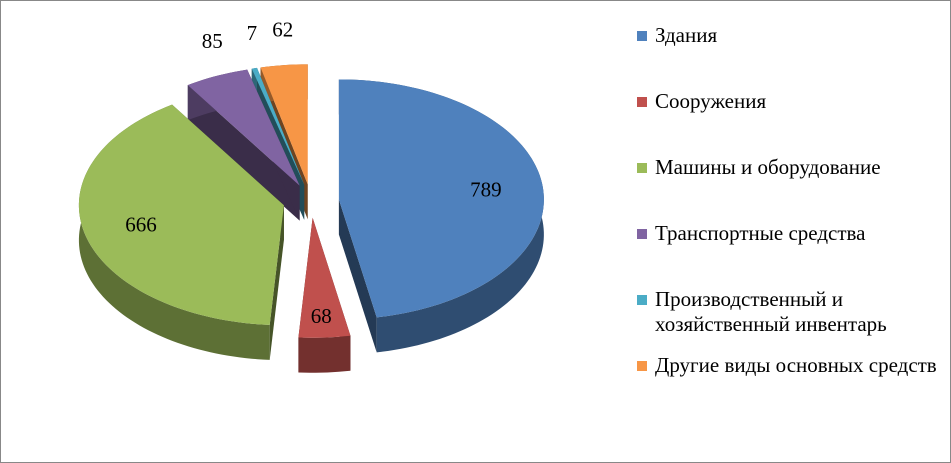  Describe the element at coordinates (282, 29) in the screenshot. I see `data-label: 62` at that location.